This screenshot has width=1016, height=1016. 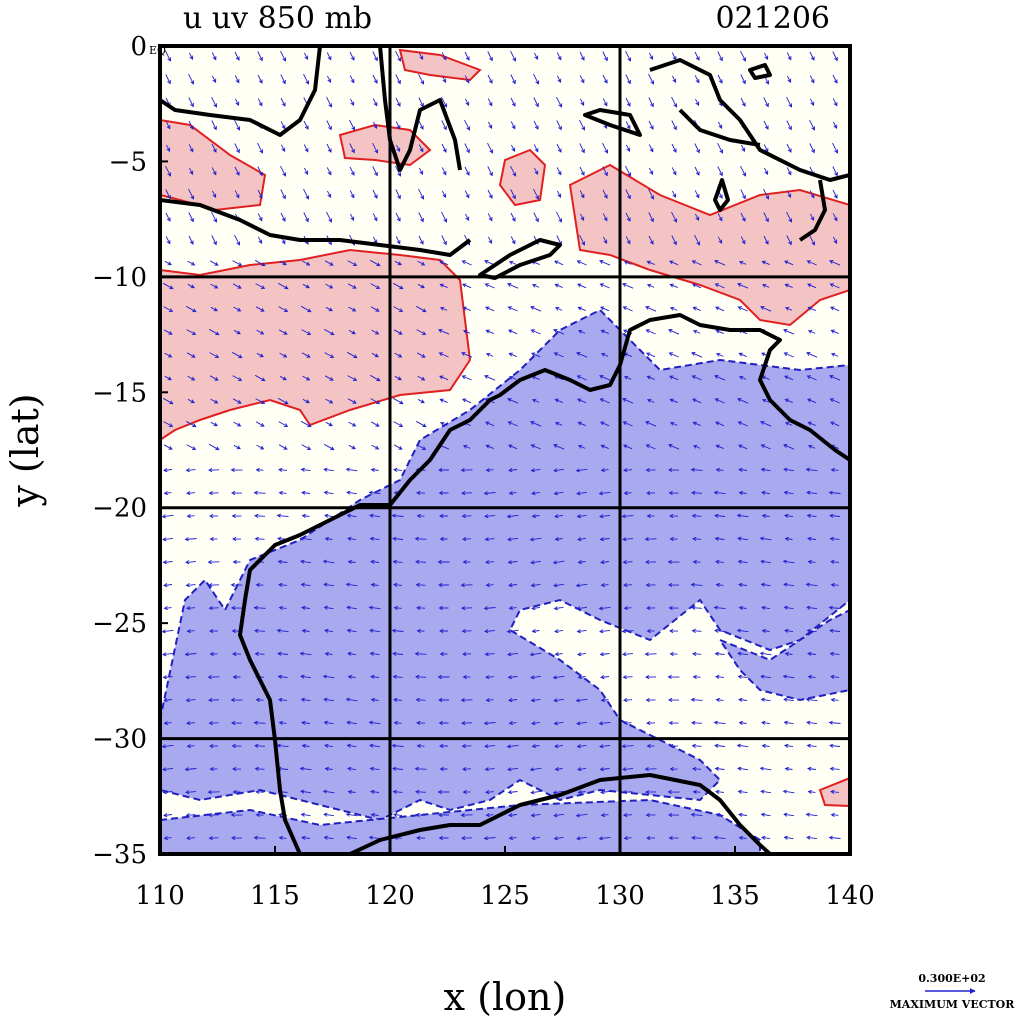 What do you see at coordinates (119, 278) in the screenshot?
I see `y-tick-label: −10` at bounding box center [119, 278].